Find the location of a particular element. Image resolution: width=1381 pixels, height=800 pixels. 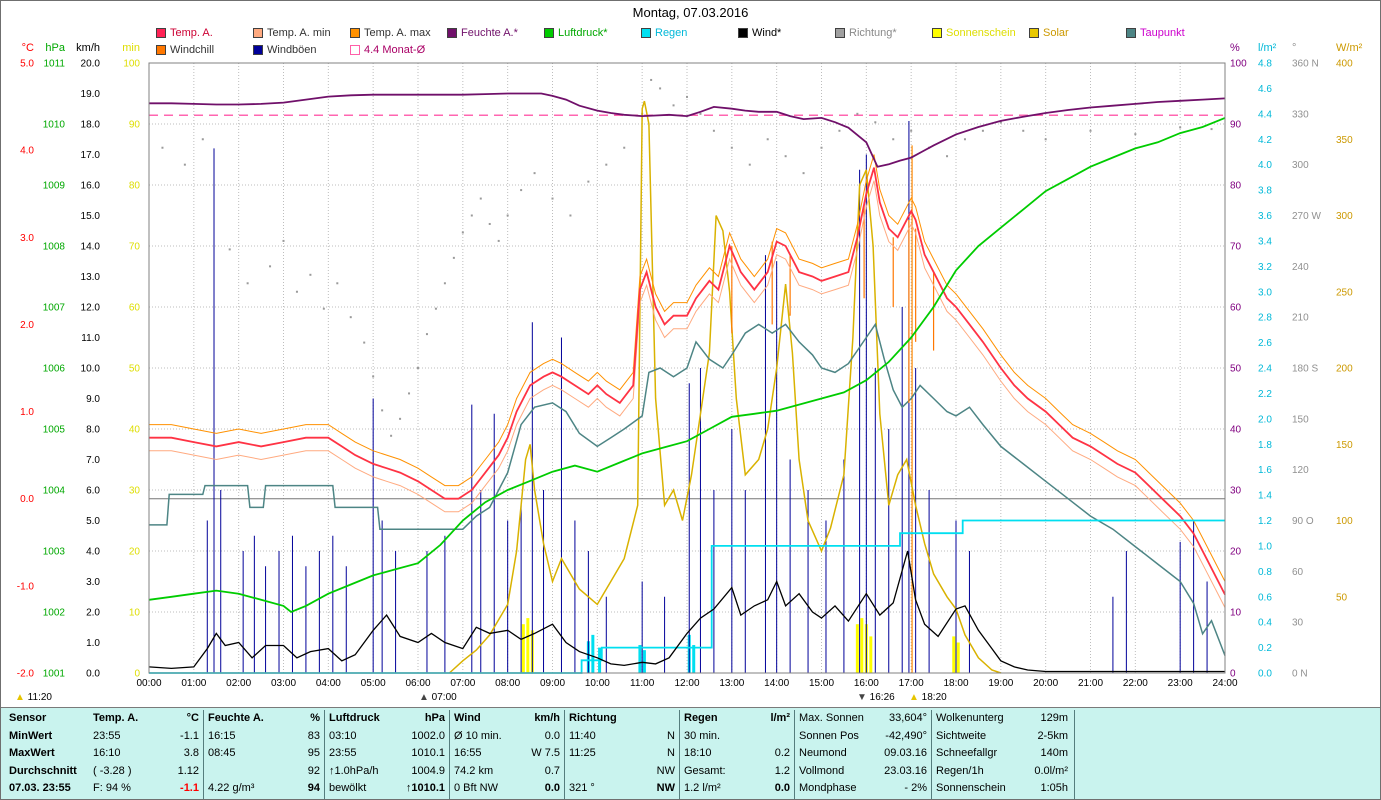

stats-cell-name: 4.22 g/m³ is located at coordinates (231, 788).